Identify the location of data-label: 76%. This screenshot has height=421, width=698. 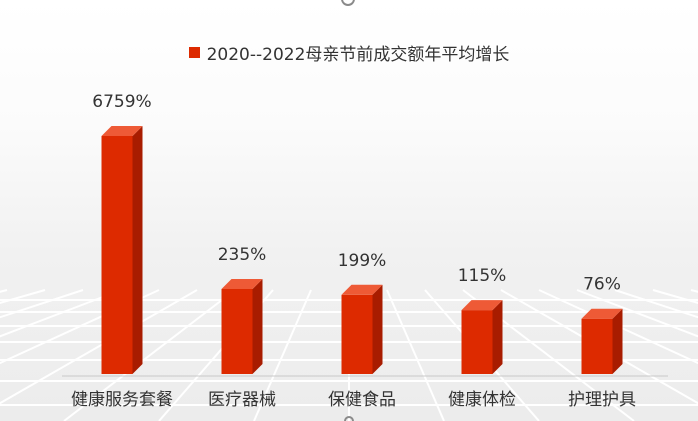
(602, 285).